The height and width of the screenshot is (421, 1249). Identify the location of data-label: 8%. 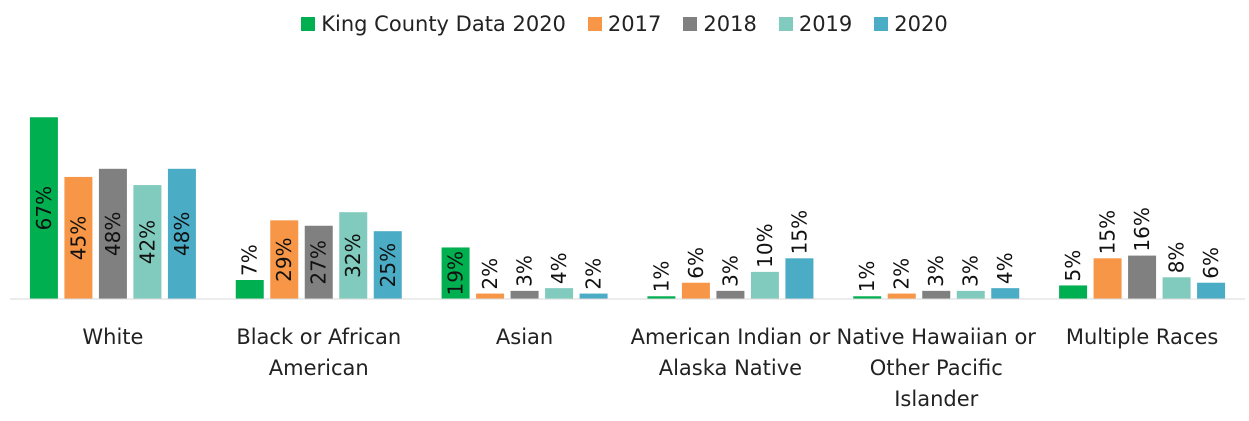
(1177, 258).